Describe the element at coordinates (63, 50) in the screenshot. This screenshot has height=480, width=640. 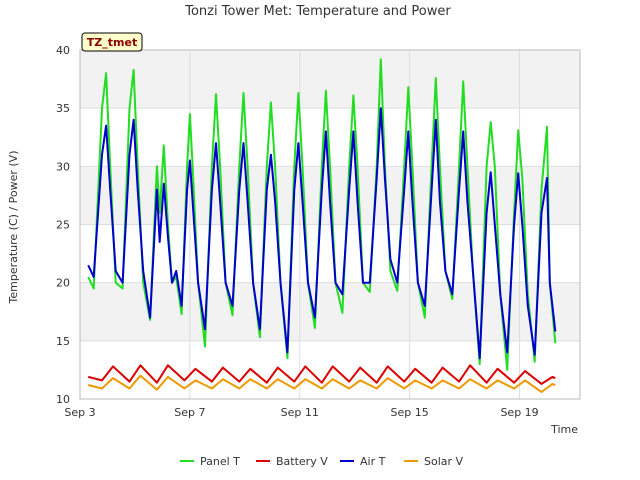
I see `y-tick-label: 40` at that location.